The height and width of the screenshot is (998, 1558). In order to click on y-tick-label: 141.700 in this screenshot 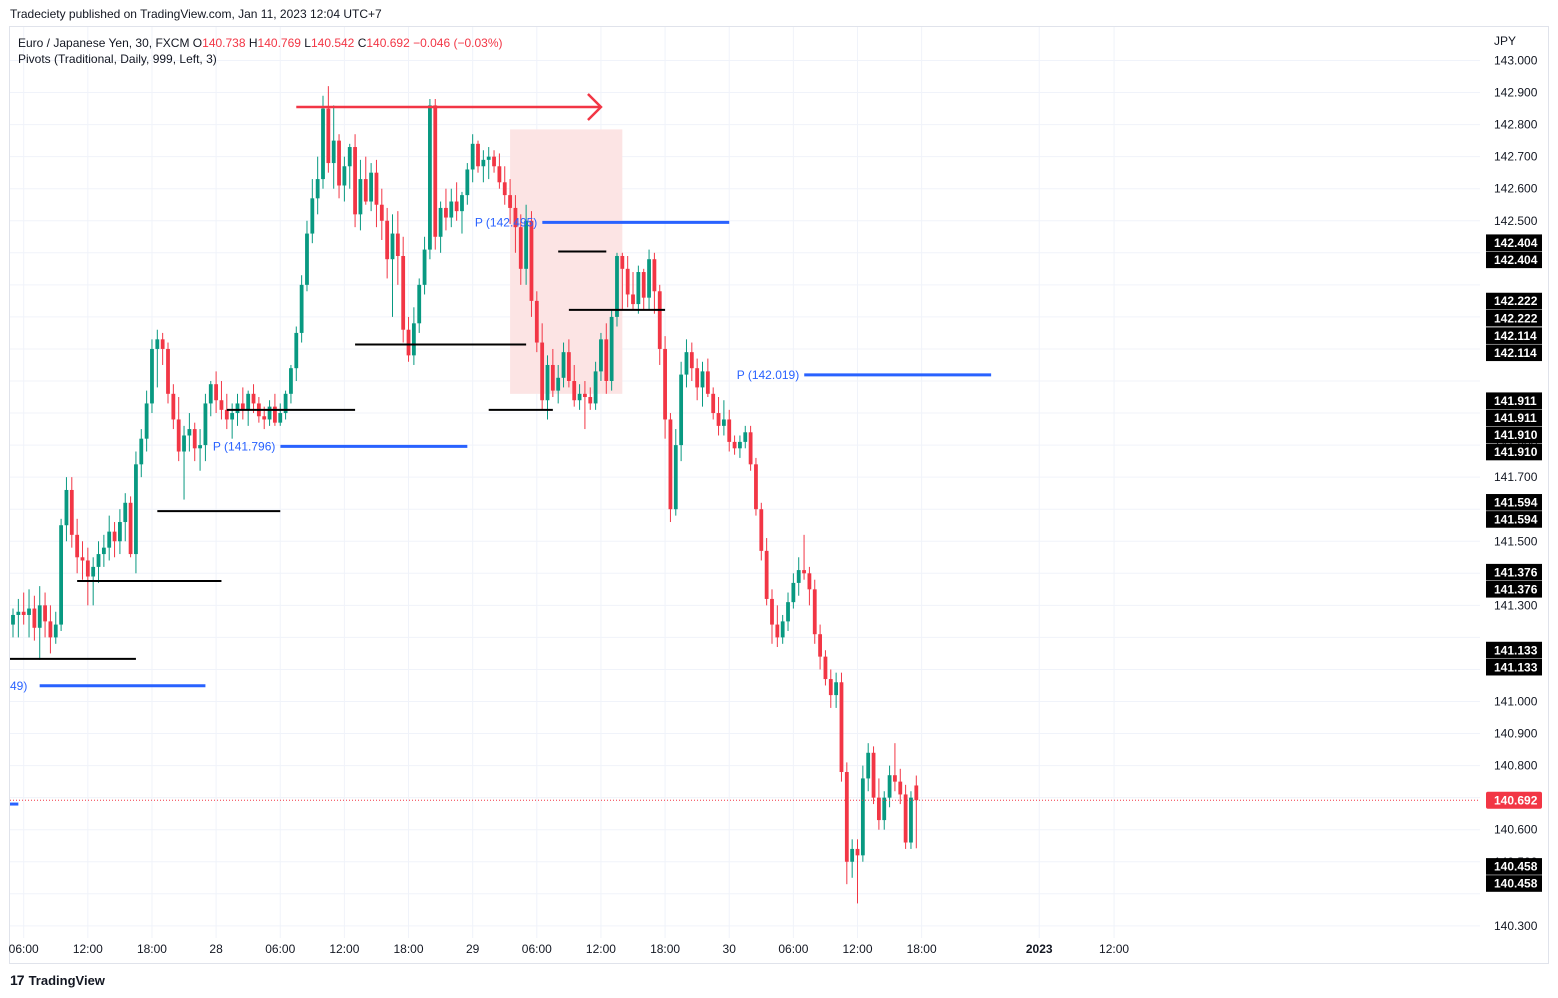, I will do `click(1516, 477)`.